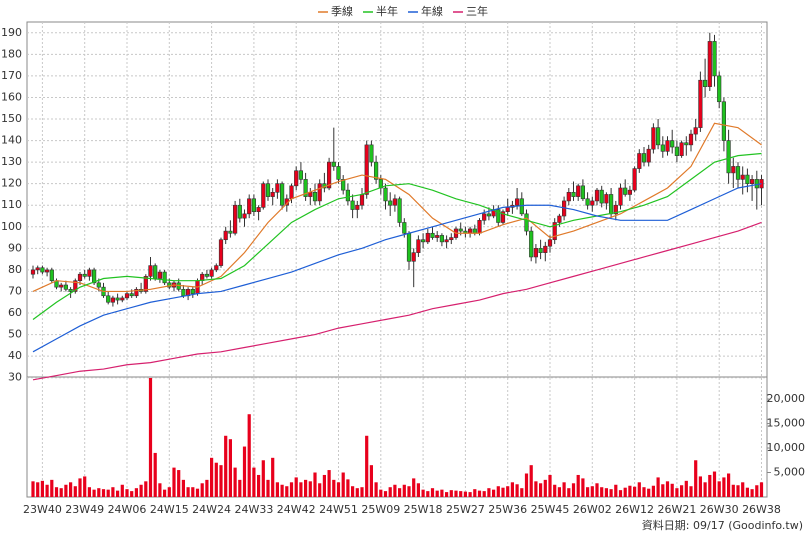 Image resolution: width=808 pixels, height=540 pixels. I want to click on x-tick-label: 25W09, so click(380, 509).